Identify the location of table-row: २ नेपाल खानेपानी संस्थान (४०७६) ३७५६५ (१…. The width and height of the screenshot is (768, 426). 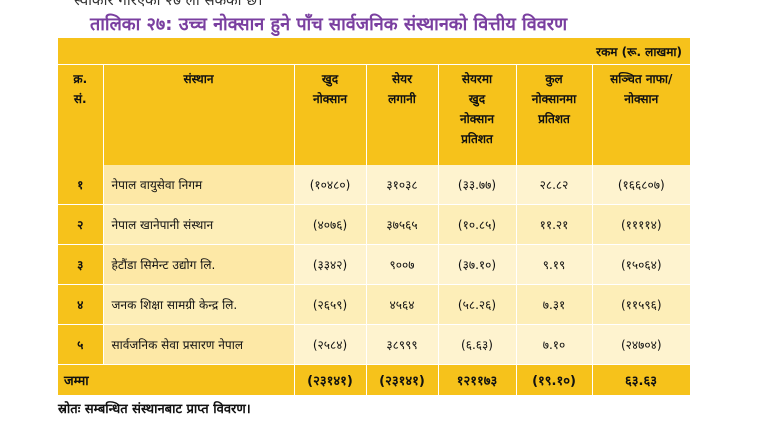
(374, 224).